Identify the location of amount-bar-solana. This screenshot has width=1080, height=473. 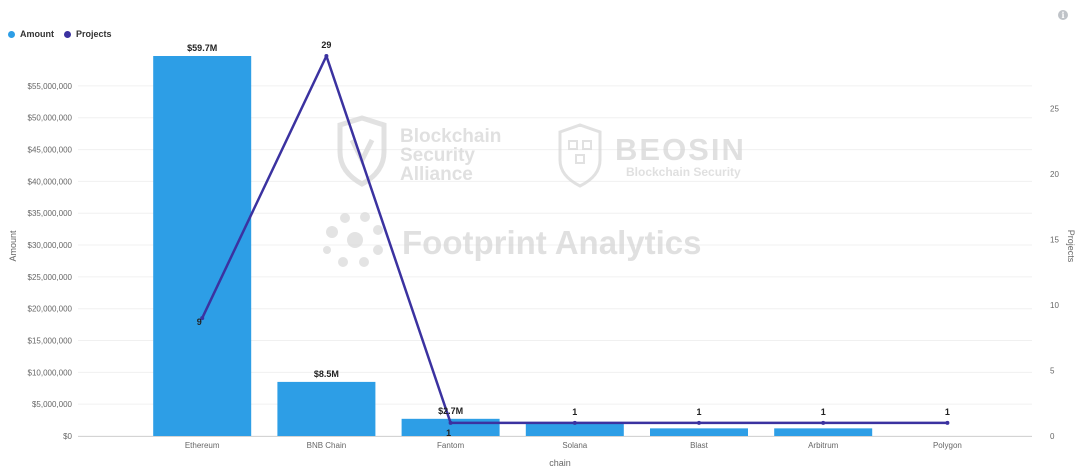
(574, 429).